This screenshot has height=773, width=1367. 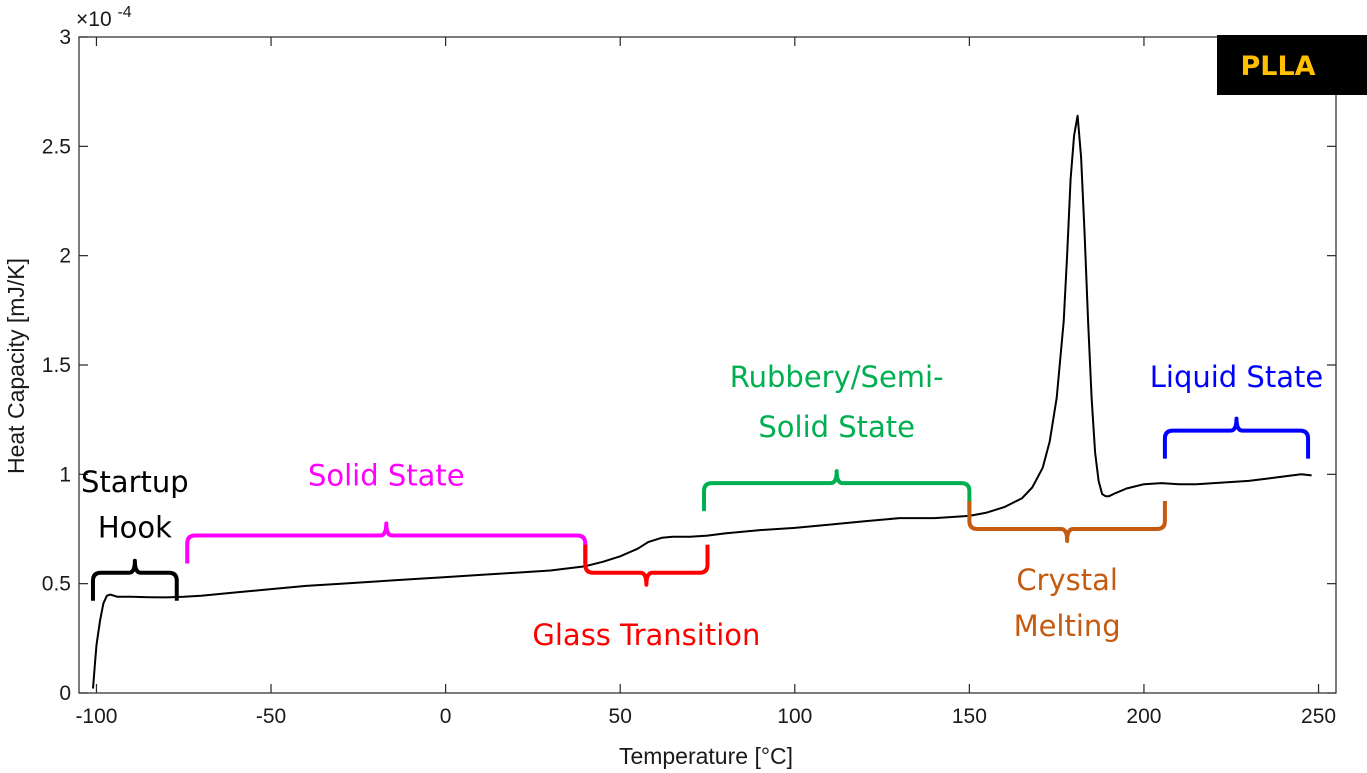 What do you see at coordinates (65, 474) in the screenshot?
I see `y-tick-label: 1` at bounding box center [65, 474].